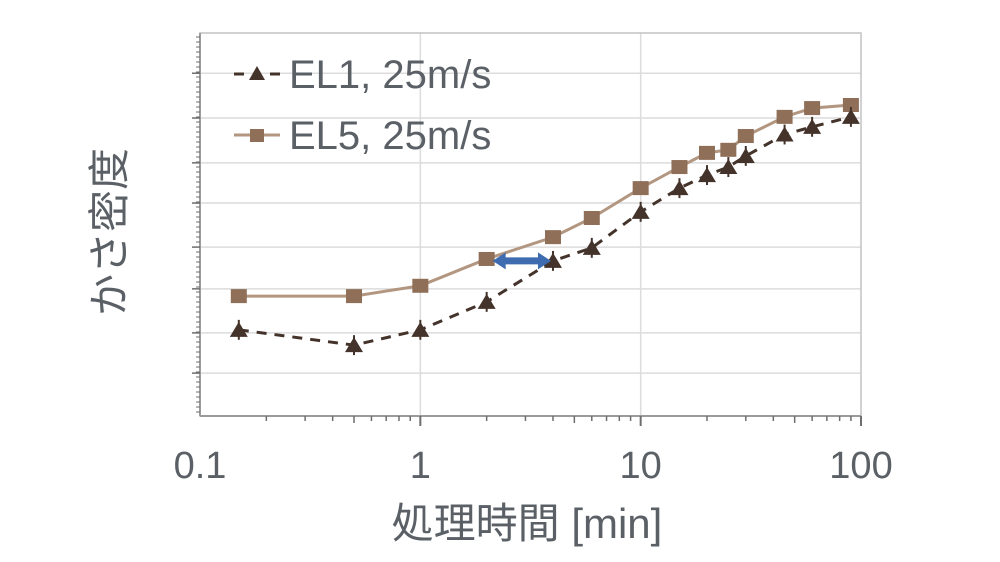  I want to click on x-tick-label: 0.1, so click(200, 466).